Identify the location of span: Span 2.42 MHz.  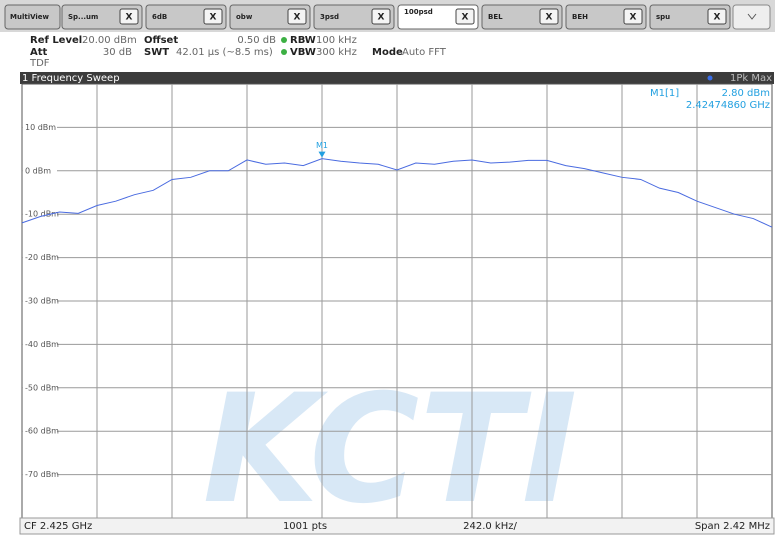
(732, 526).